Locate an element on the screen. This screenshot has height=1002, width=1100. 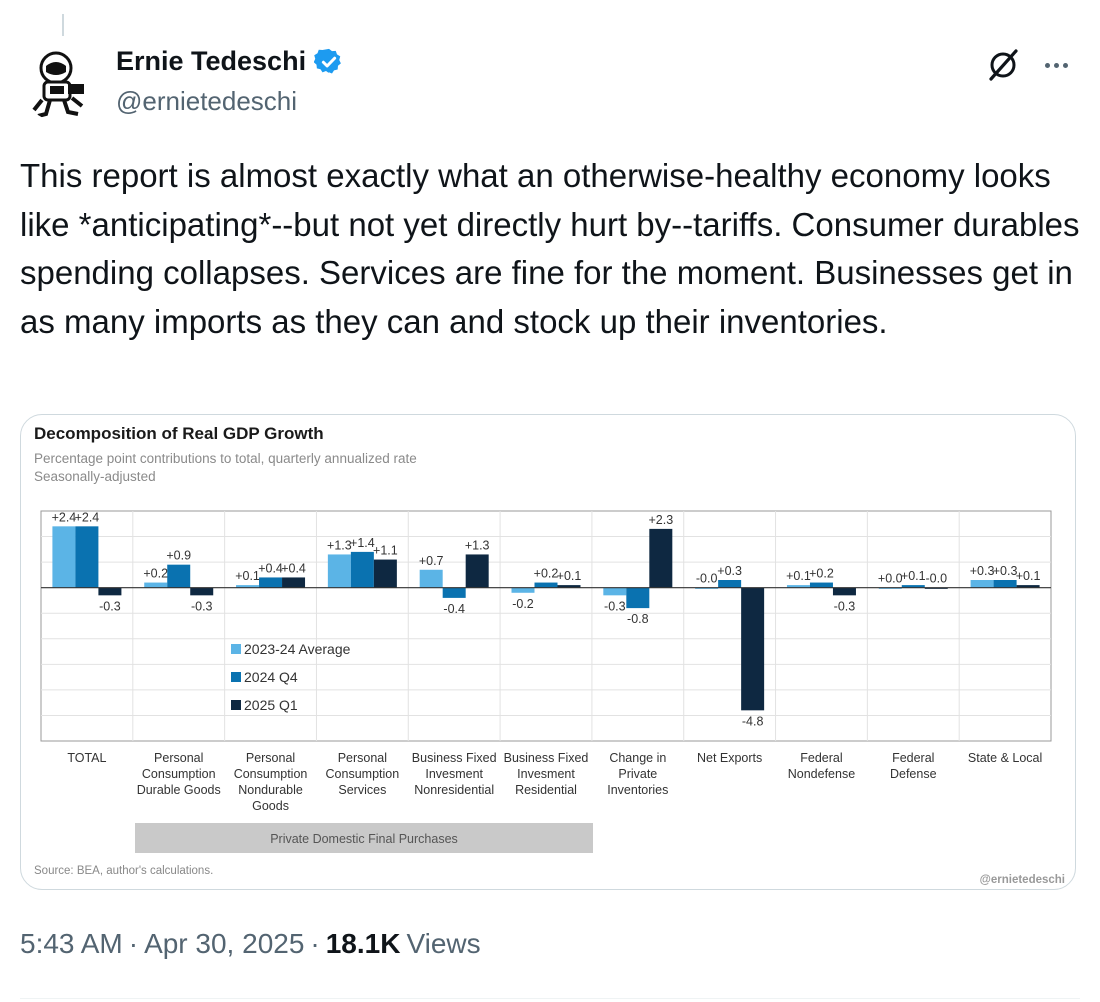
author-name: Ernie Tedeschi is located at coordinates (230, 61).